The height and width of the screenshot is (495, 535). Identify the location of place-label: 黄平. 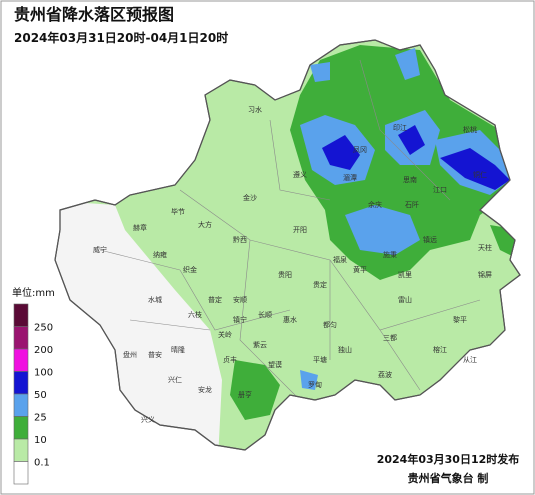
(360, 269).